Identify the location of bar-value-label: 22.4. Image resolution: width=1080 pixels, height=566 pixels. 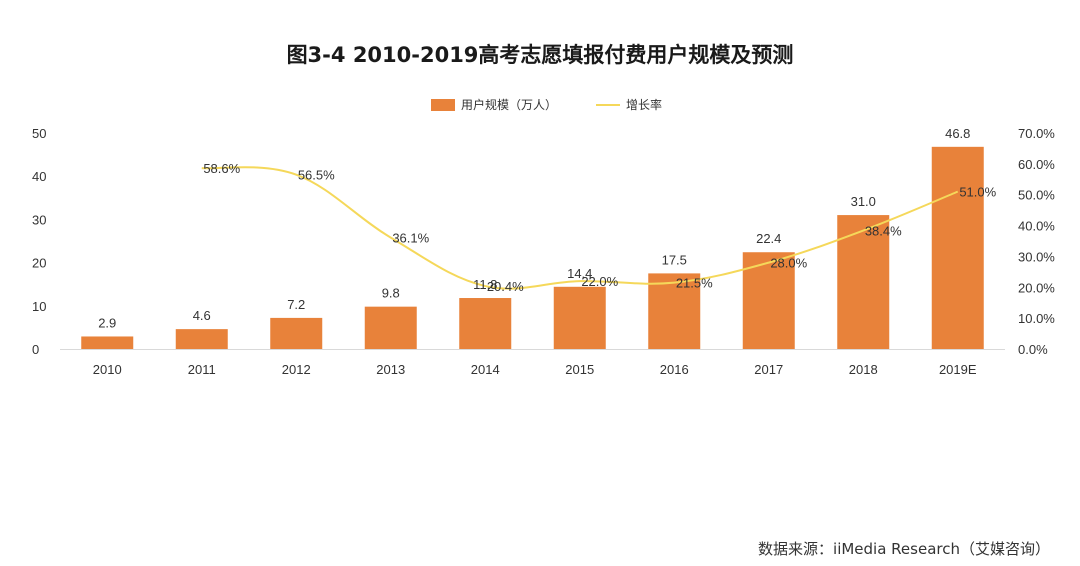
(768, 238).